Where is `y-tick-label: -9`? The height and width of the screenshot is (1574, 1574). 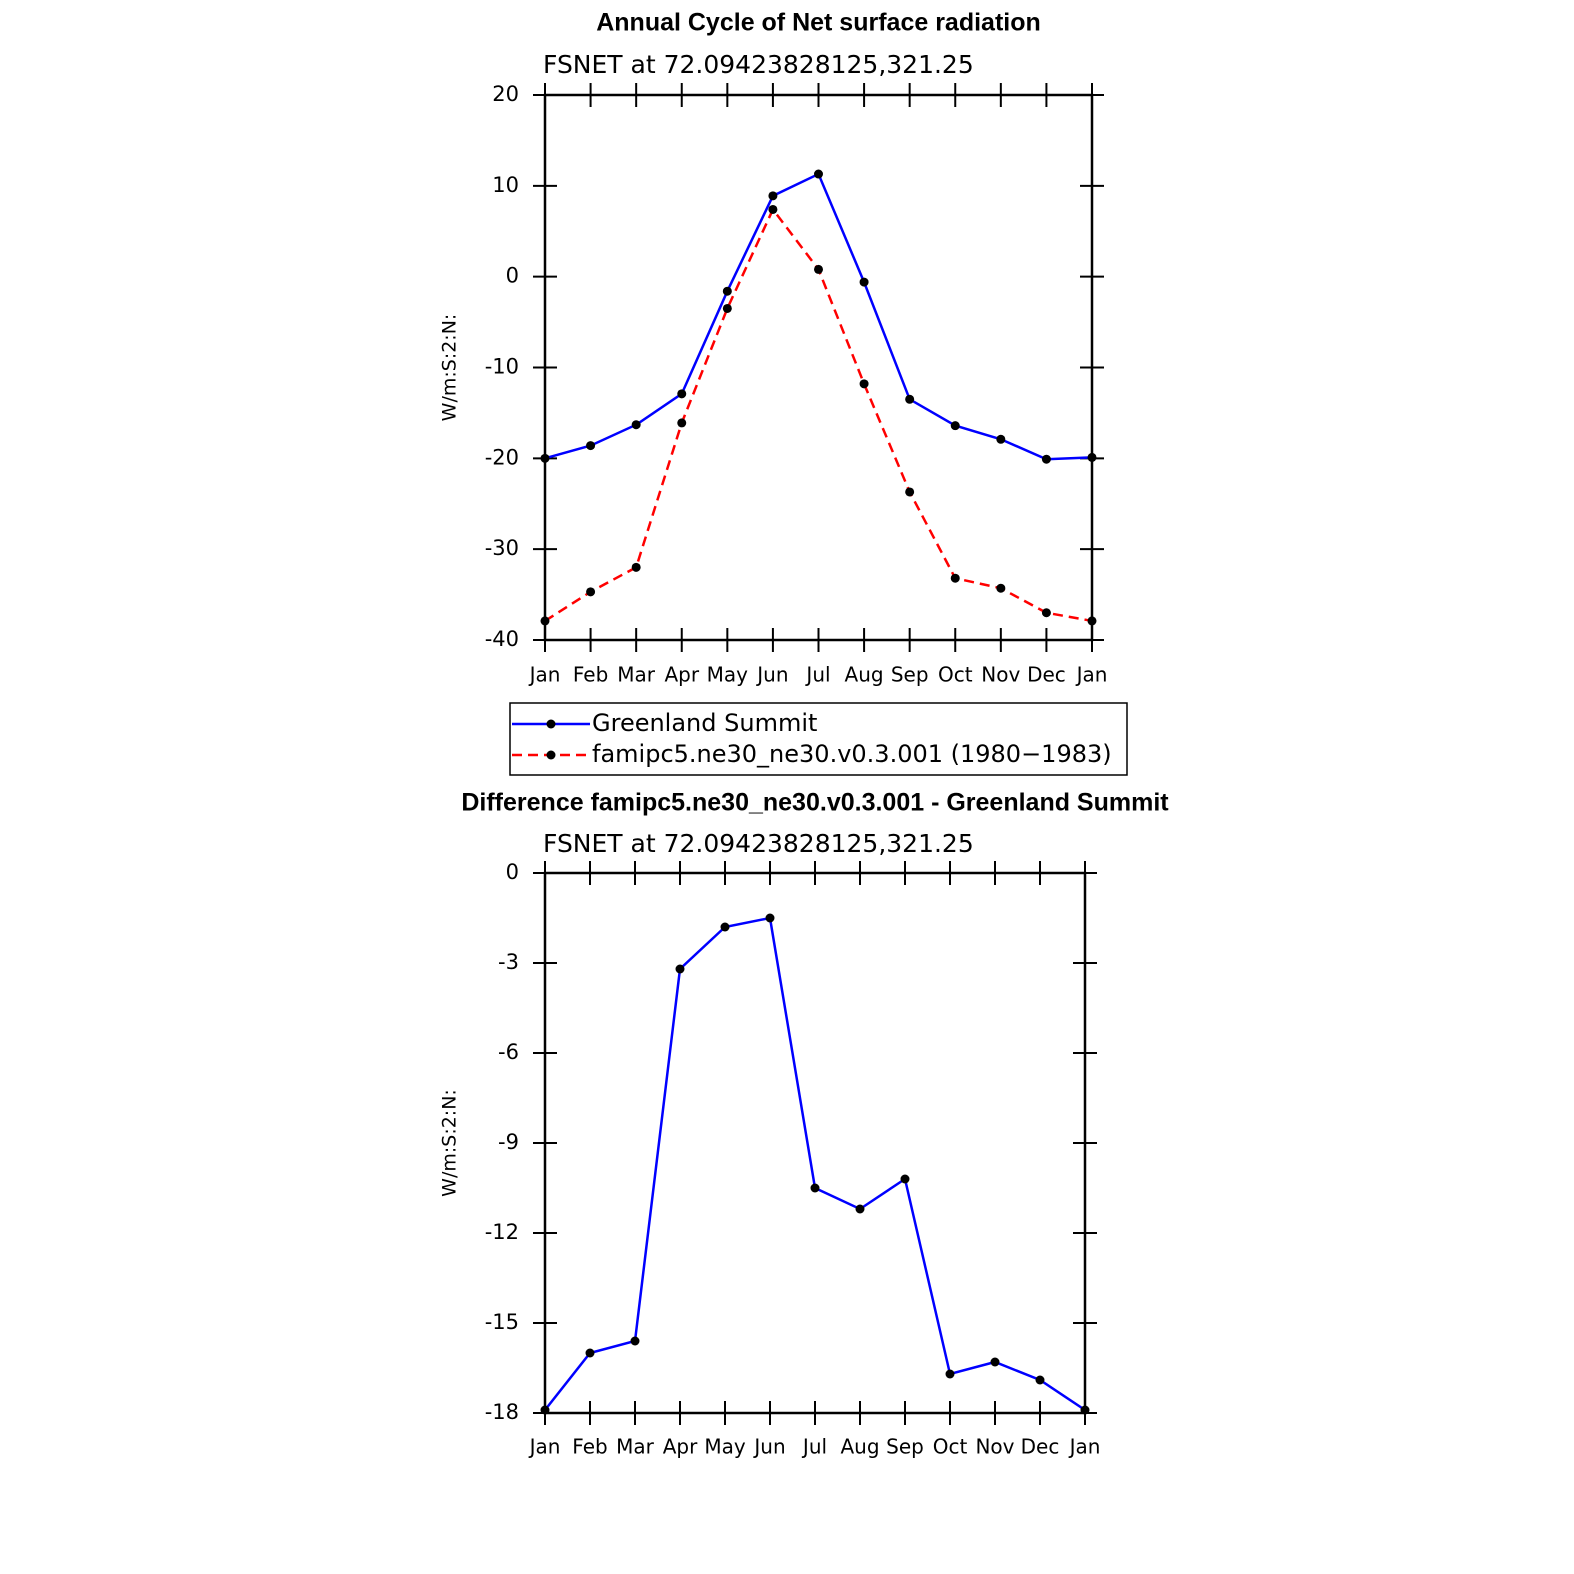
y-tick-label: -9 is located at coordinates (508, 1142).